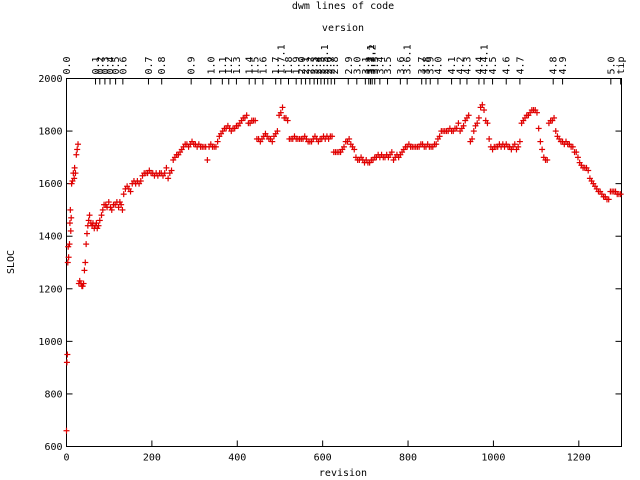 The height and width of the screenshot is (480, 640). What do you see at coordinates (50, 237) in the screenshot?
I see `y-tick-label: 1400` at bounding box center [50, 237].